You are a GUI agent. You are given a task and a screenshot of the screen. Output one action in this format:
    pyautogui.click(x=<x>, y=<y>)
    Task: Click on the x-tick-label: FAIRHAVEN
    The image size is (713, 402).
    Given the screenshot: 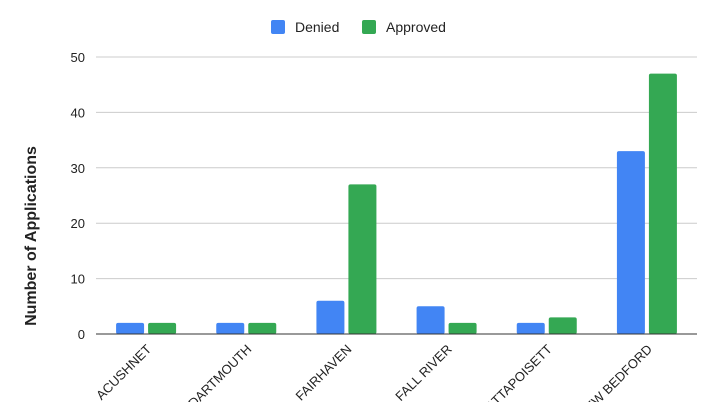 What is the action you would take?
    pyautogui.click(x=324, y=372)
    